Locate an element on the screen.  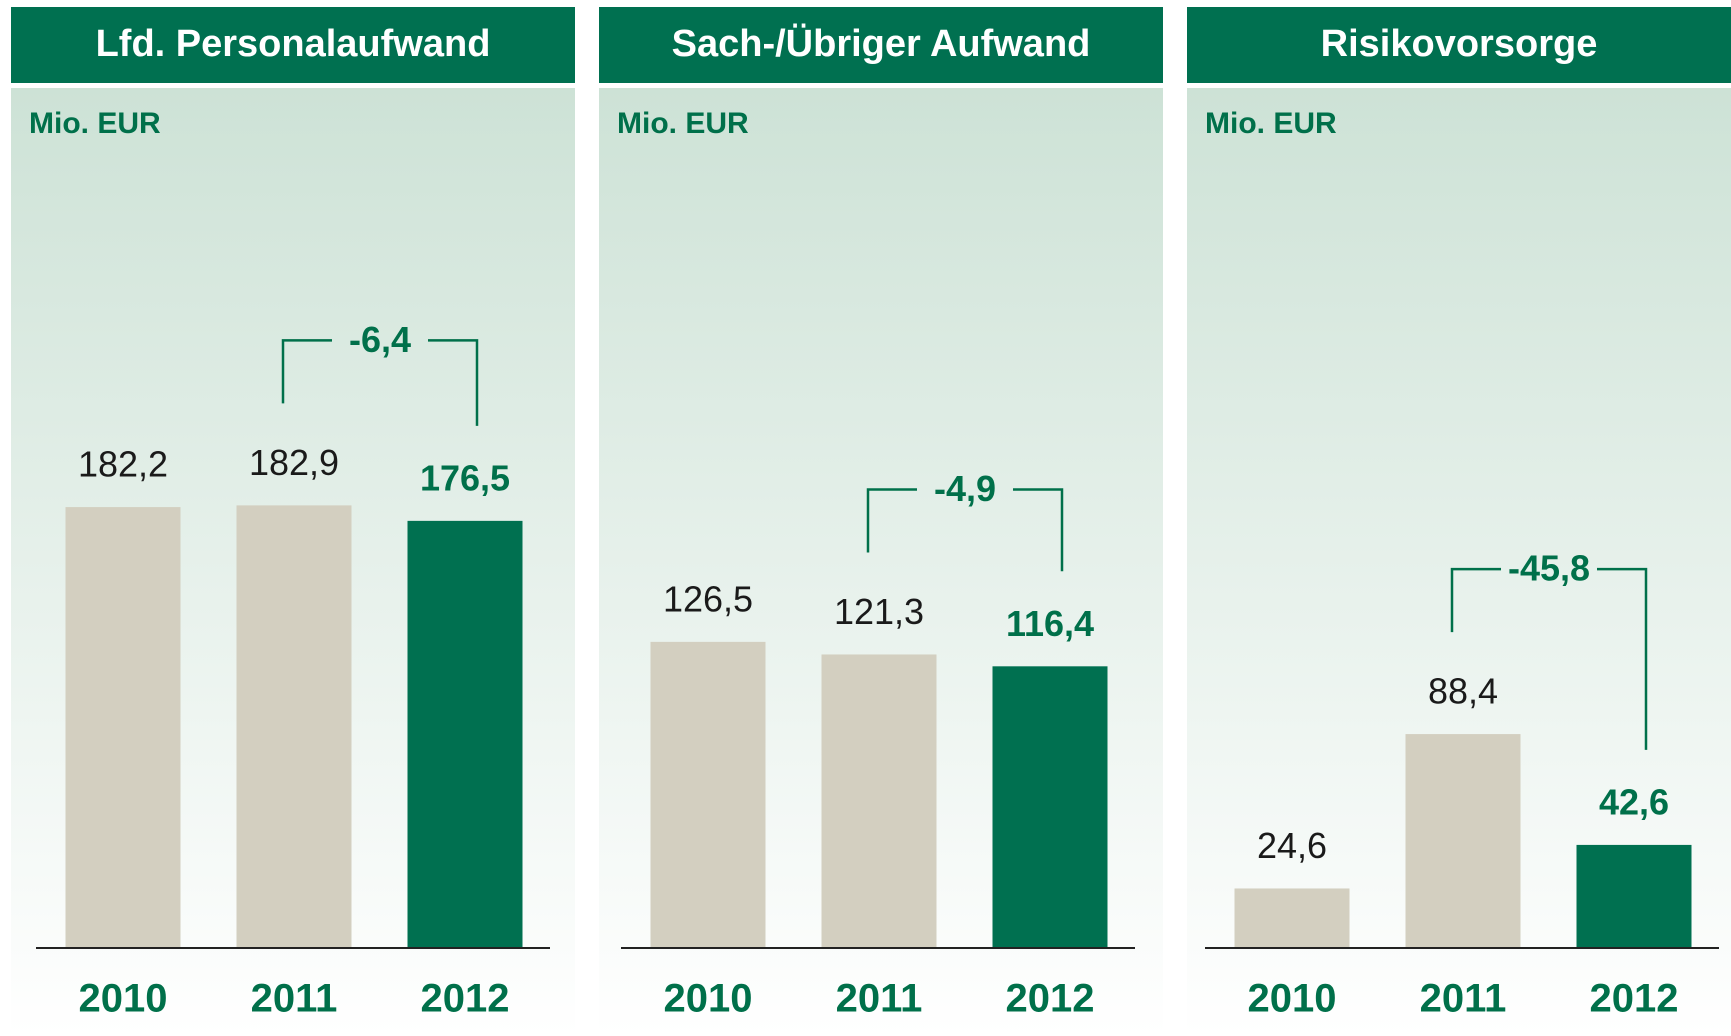
chart-title: Sach-/Übriger Aufwand is located at coordinates (881, 43).